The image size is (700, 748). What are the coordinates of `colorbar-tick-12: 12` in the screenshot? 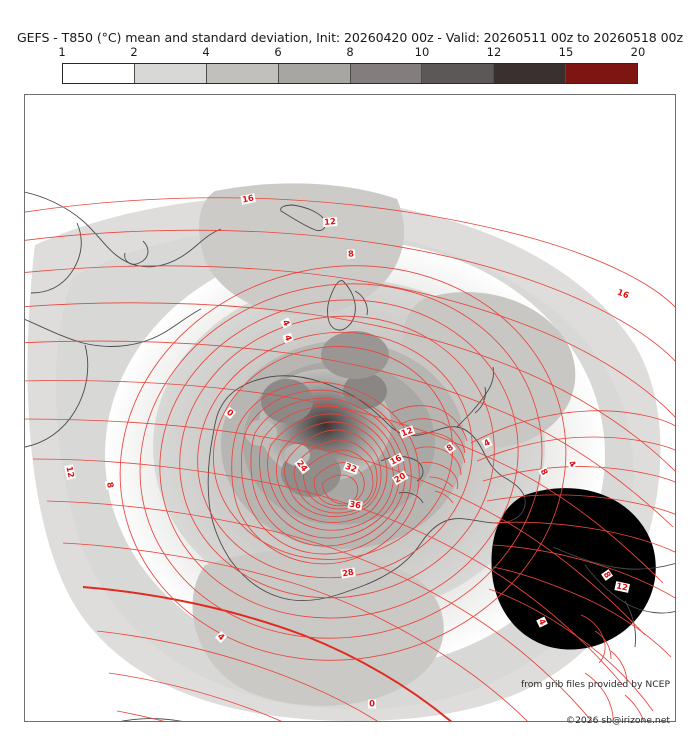 It's located at (494, 52).